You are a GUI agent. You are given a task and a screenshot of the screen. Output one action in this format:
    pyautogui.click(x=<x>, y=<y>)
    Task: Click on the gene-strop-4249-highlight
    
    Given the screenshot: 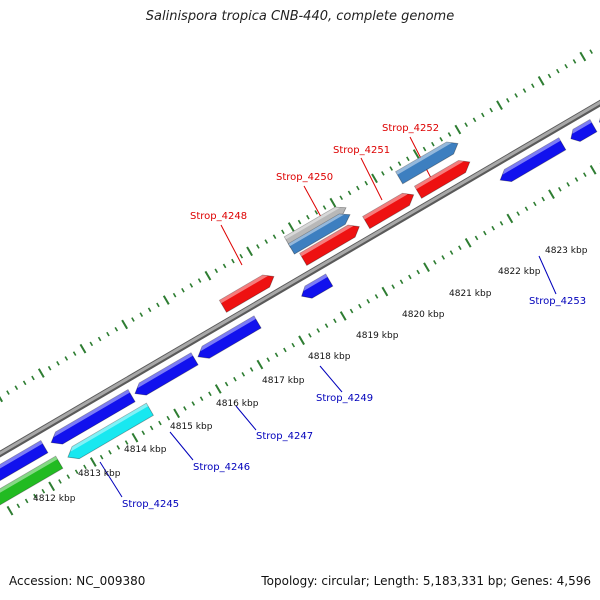 What is the action you would take?
    pyautogui.click(x=315, y=282)
    